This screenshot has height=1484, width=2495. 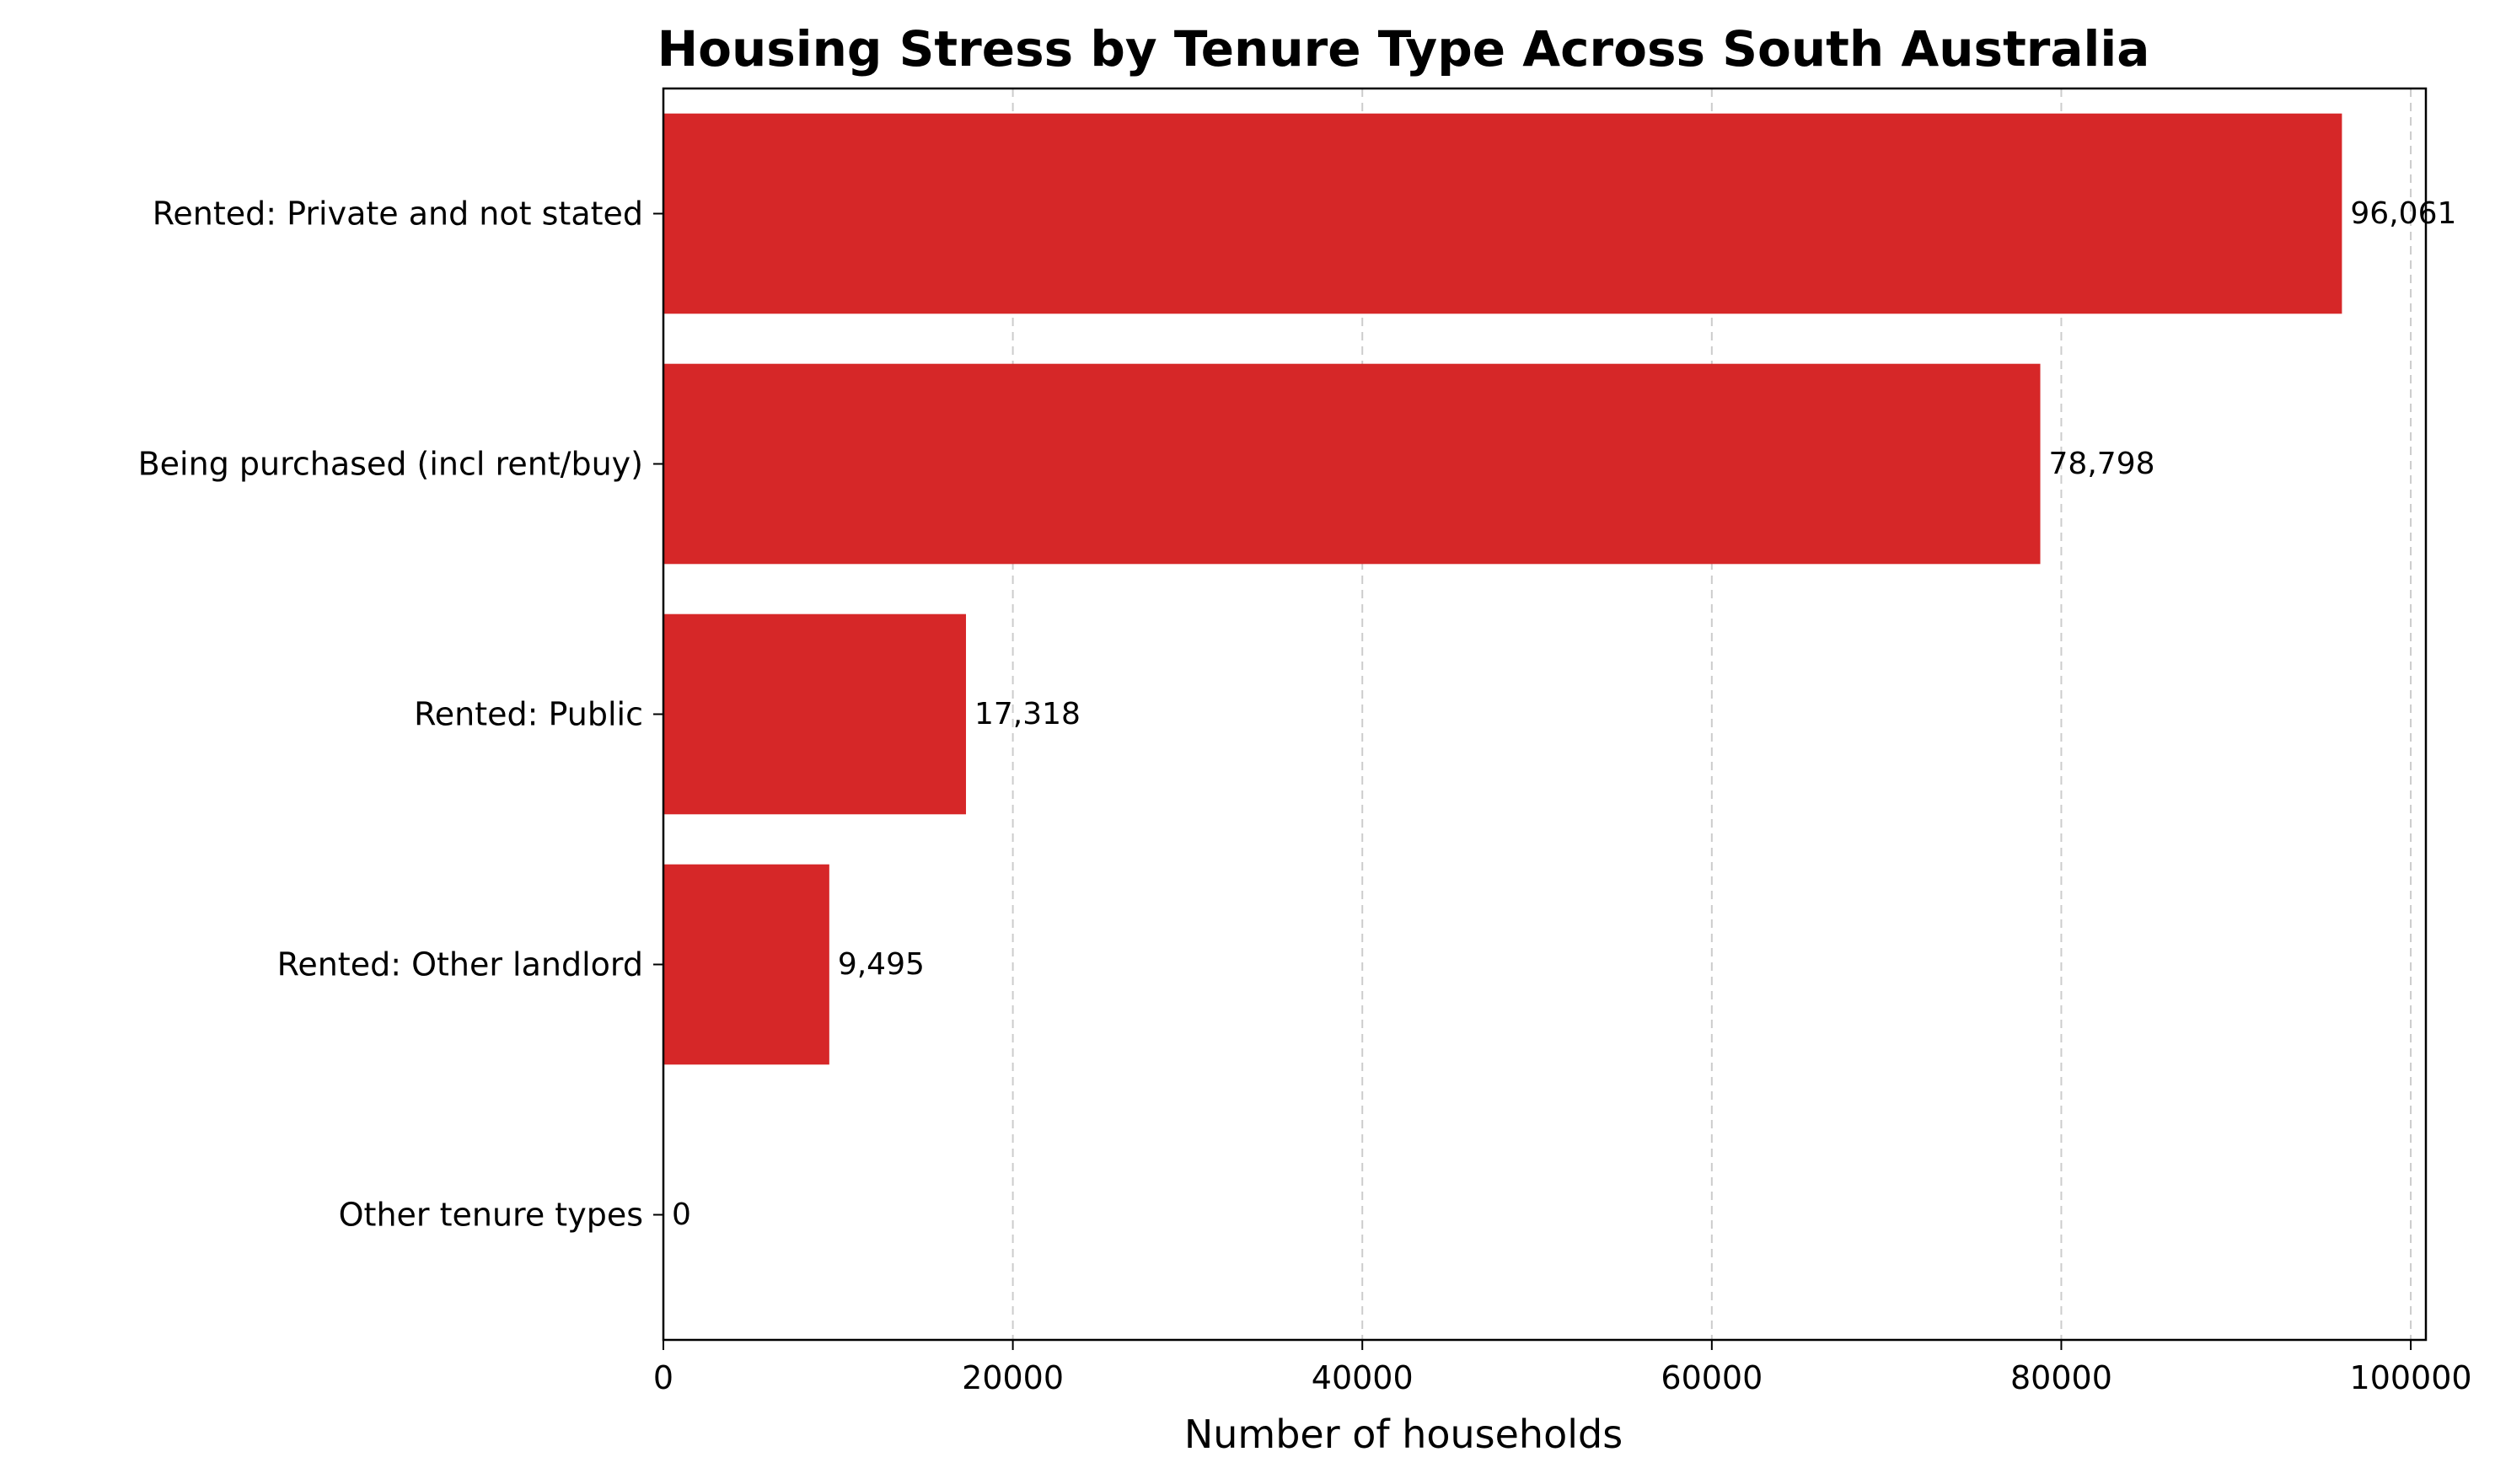 What do you see at coordinates (460, 964) in the screenshot?
I see `y-tick-label: Rented: Other landlord` at bounding box center [460, 964].